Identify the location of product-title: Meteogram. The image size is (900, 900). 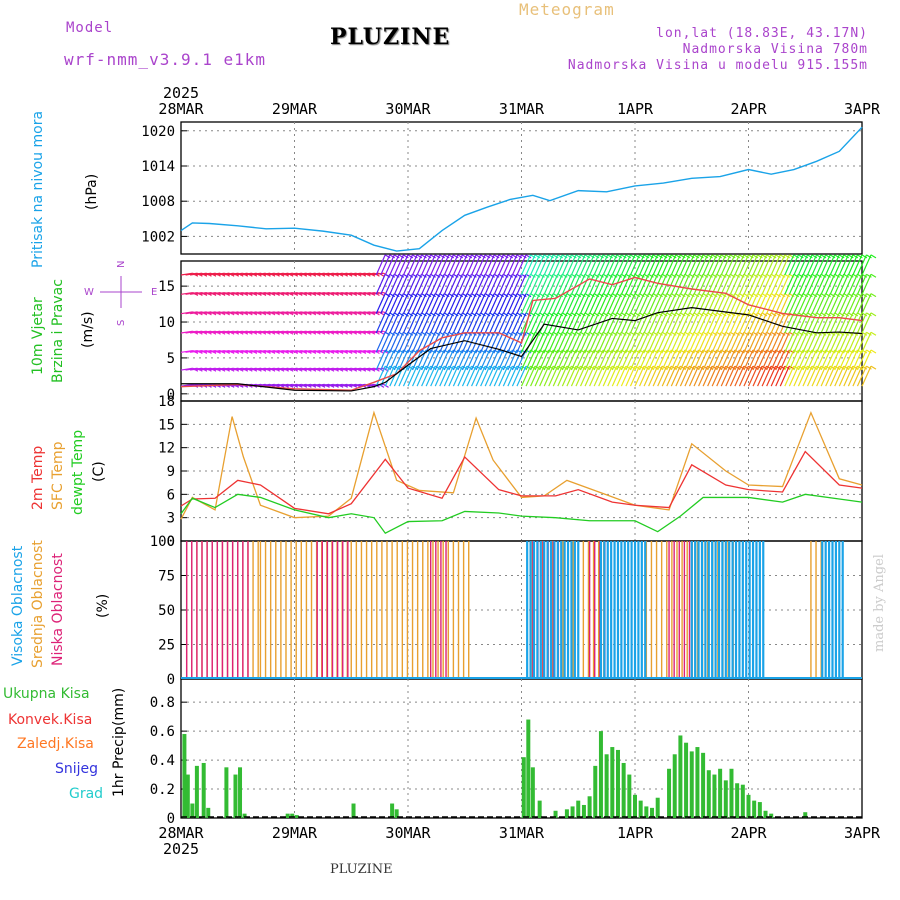
(567, 9).